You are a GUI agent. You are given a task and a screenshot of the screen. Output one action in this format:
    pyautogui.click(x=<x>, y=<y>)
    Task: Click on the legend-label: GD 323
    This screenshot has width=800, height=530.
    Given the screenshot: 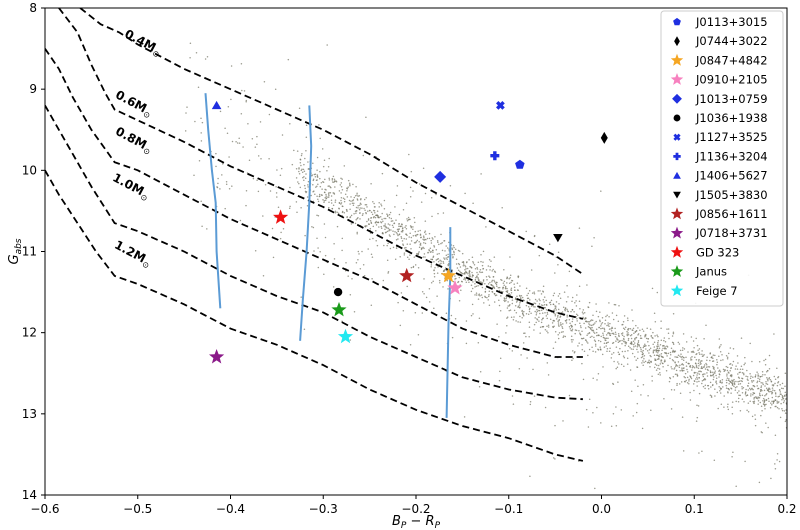 What is the action you would take?
    pyautogui.click(x=717, y=252)
    